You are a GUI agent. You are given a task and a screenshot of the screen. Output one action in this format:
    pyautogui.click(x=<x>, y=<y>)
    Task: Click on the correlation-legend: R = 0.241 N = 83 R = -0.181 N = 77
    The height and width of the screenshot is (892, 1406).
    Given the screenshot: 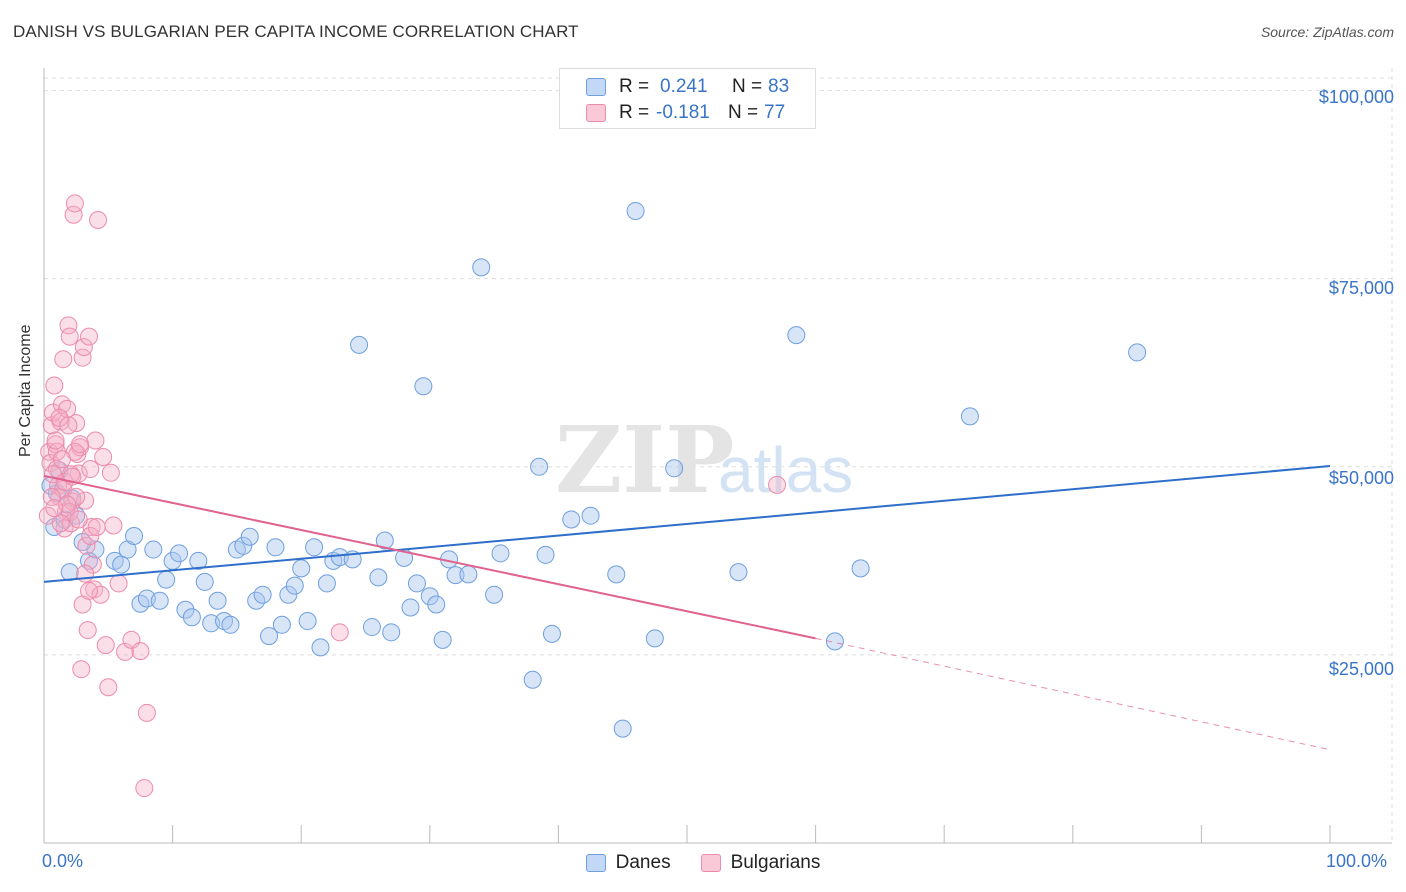 What is the action you would take?
    pyautogui.click(x=687, y=98)
    